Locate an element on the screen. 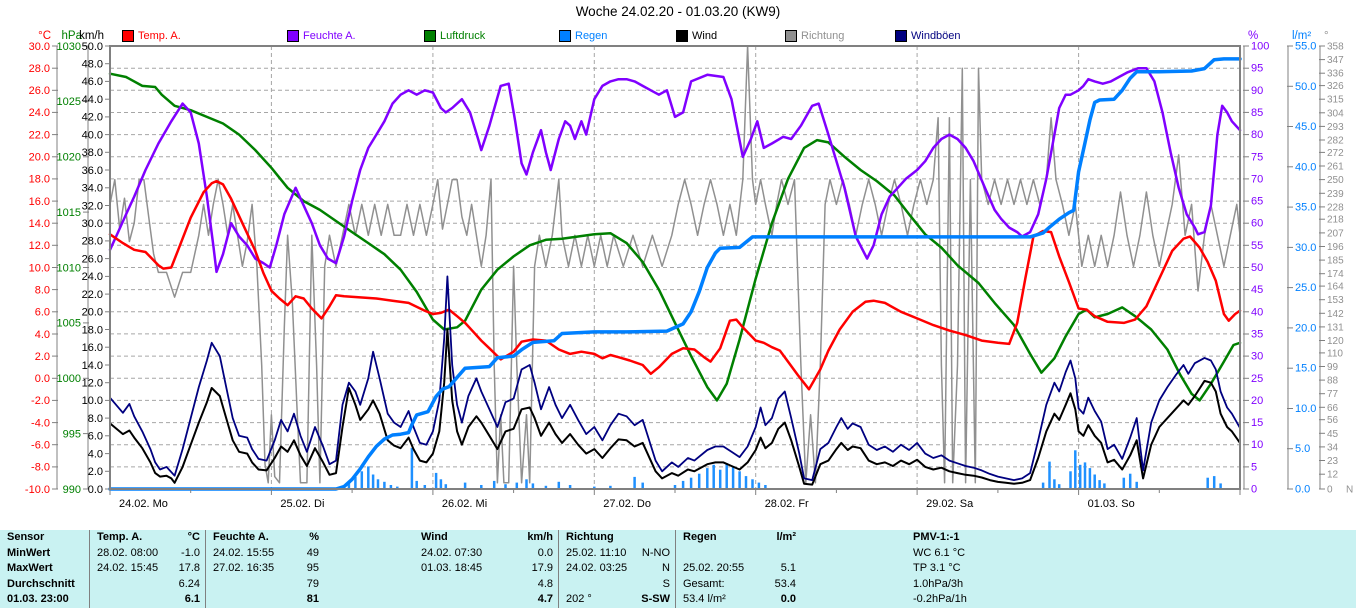  legend-item-feuchte: Feuchte A. is located at coordinates (321, 35).